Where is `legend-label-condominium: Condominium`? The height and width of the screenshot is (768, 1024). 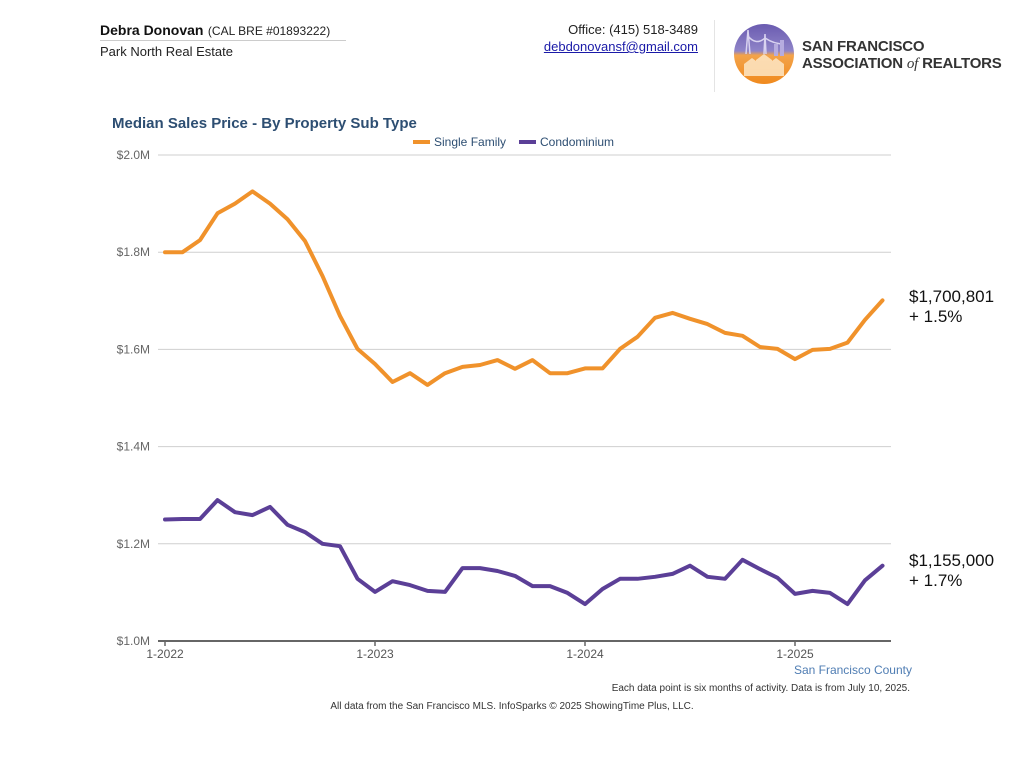 legend-label-condominium: Condominium is located at coordinates (577, 142).